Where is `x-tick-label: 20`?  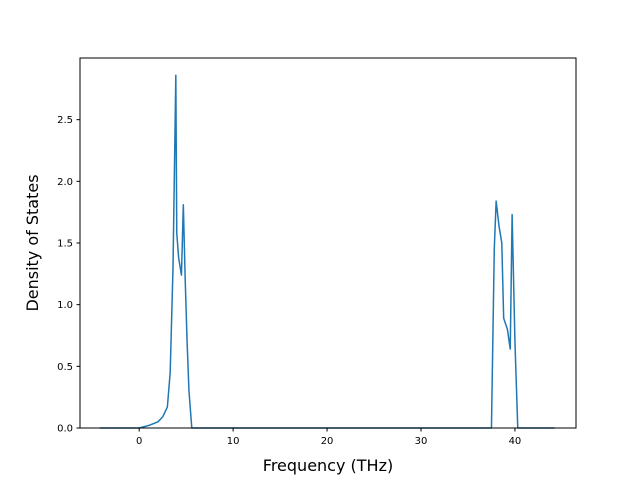 x-tick-label: 20 is located at coordinates (327, 441).